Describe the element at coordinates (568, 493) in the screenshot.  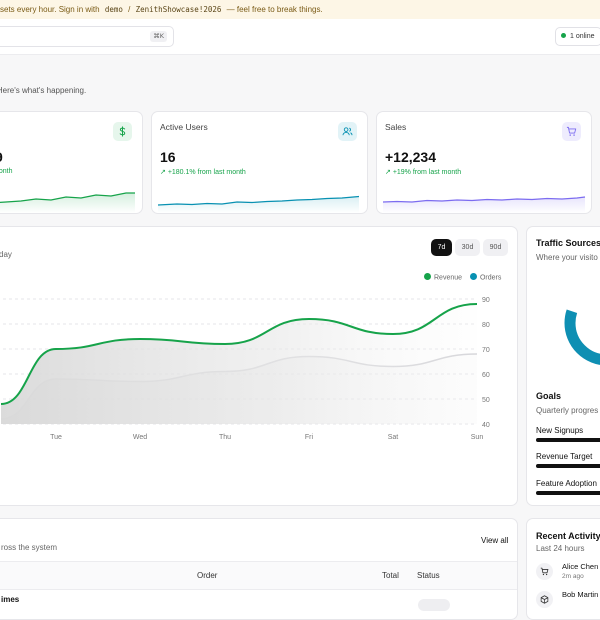
I see `goal-feature-adoption-bar` at that location.